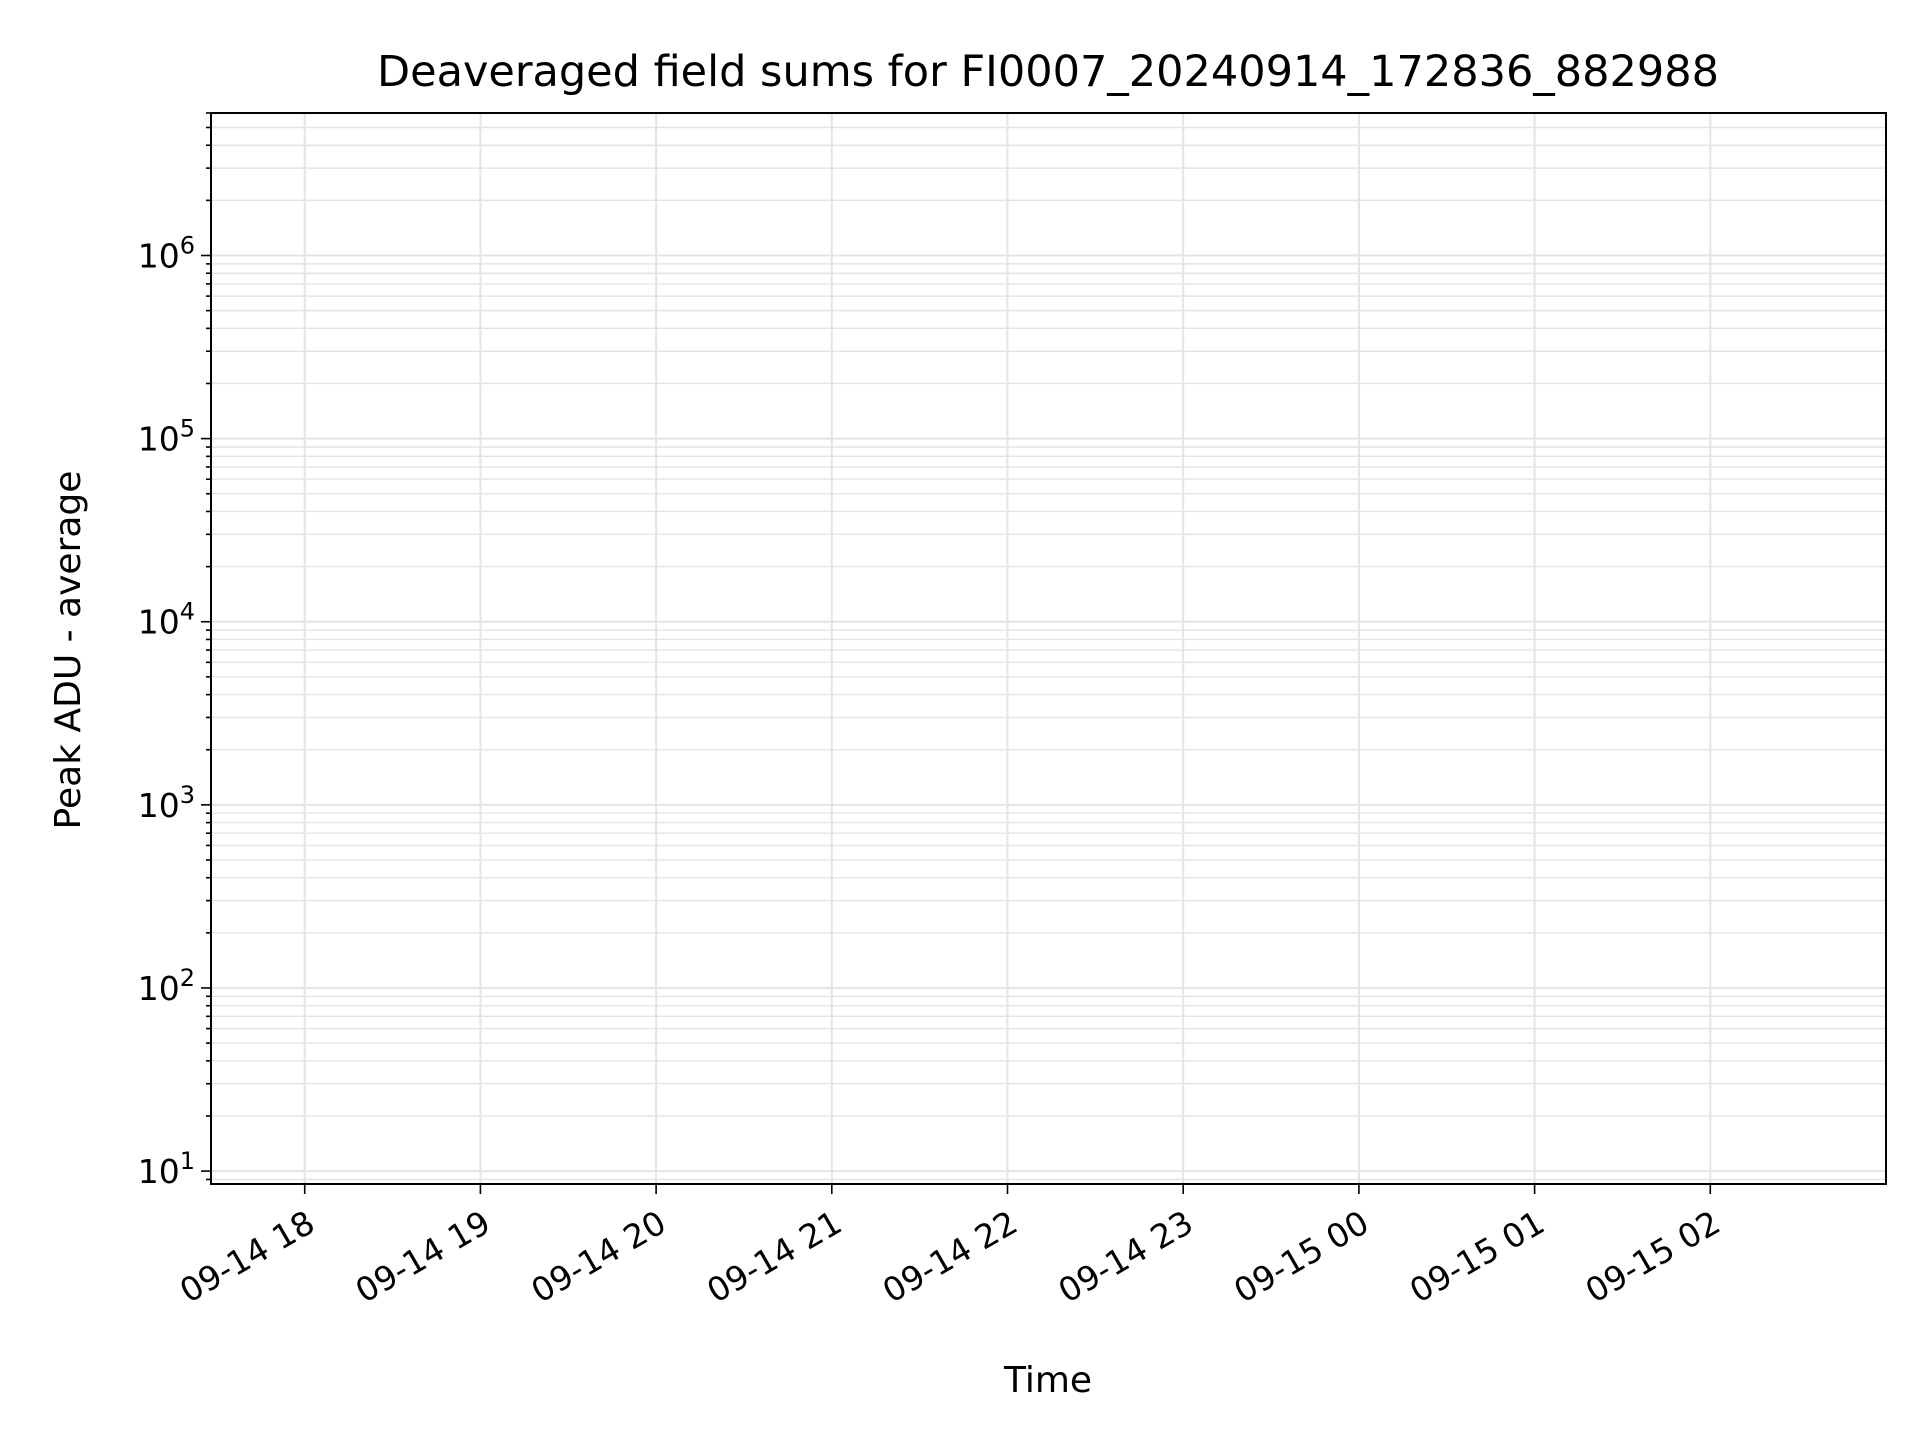  What do you see at coordinates (166, 437) in the screenshot?
I see `y-tick-label: 10⁵` at bounding box center [166, 437].